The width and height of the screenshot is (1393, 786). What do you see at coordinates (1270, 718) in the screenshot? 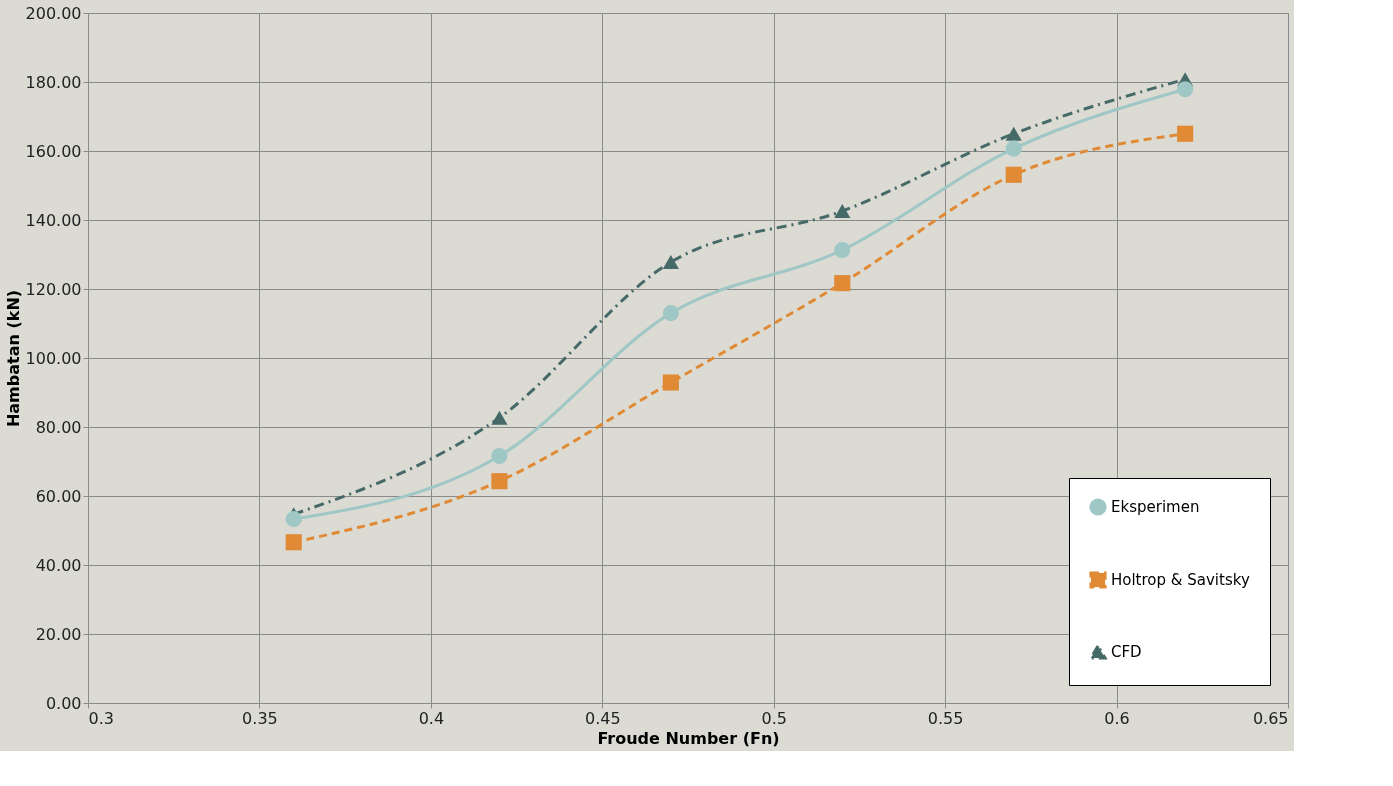
I see `x-tick-label: 0.65` at bounding box center [1270, 718].